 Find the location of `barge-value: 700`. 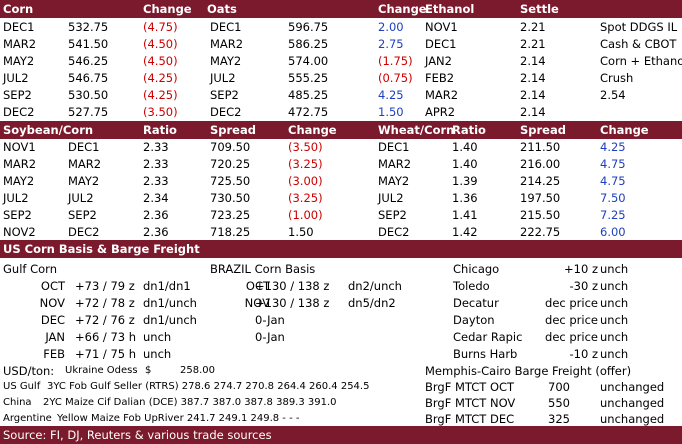

barge-value: 700 is located at coordinates (559, 387).